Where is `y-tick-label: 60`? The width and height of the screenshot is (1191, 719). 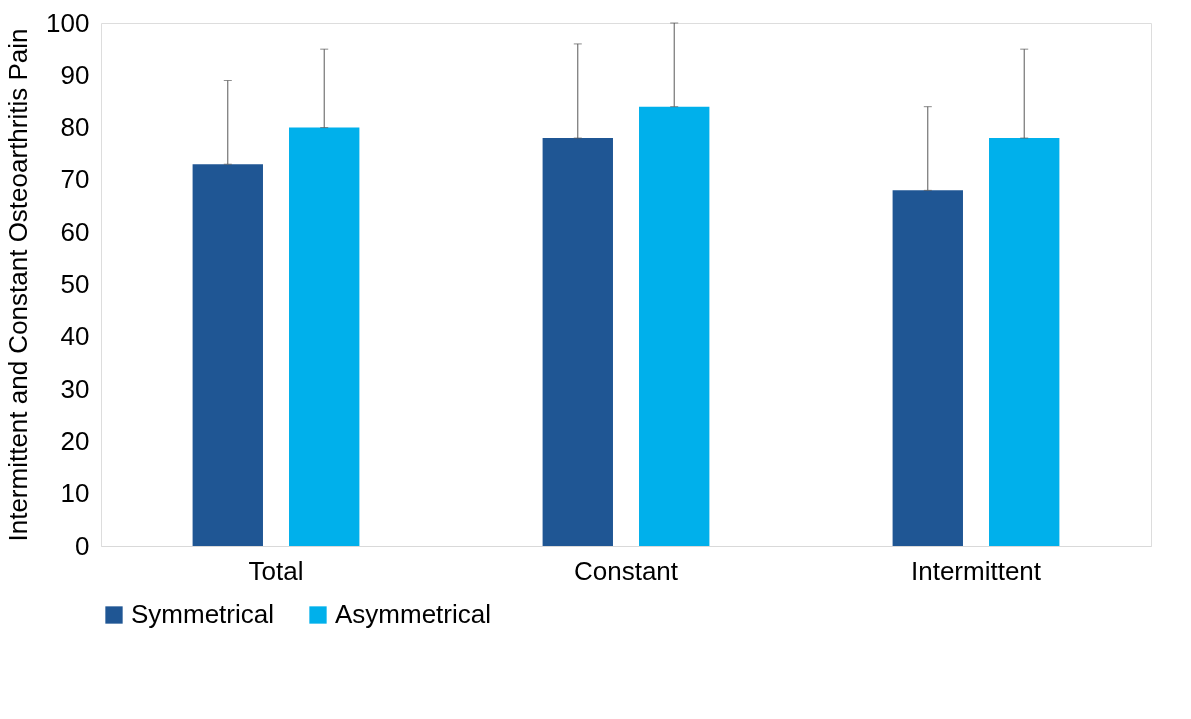 y-tick-label: 60 is located at coordinates (75, 231).